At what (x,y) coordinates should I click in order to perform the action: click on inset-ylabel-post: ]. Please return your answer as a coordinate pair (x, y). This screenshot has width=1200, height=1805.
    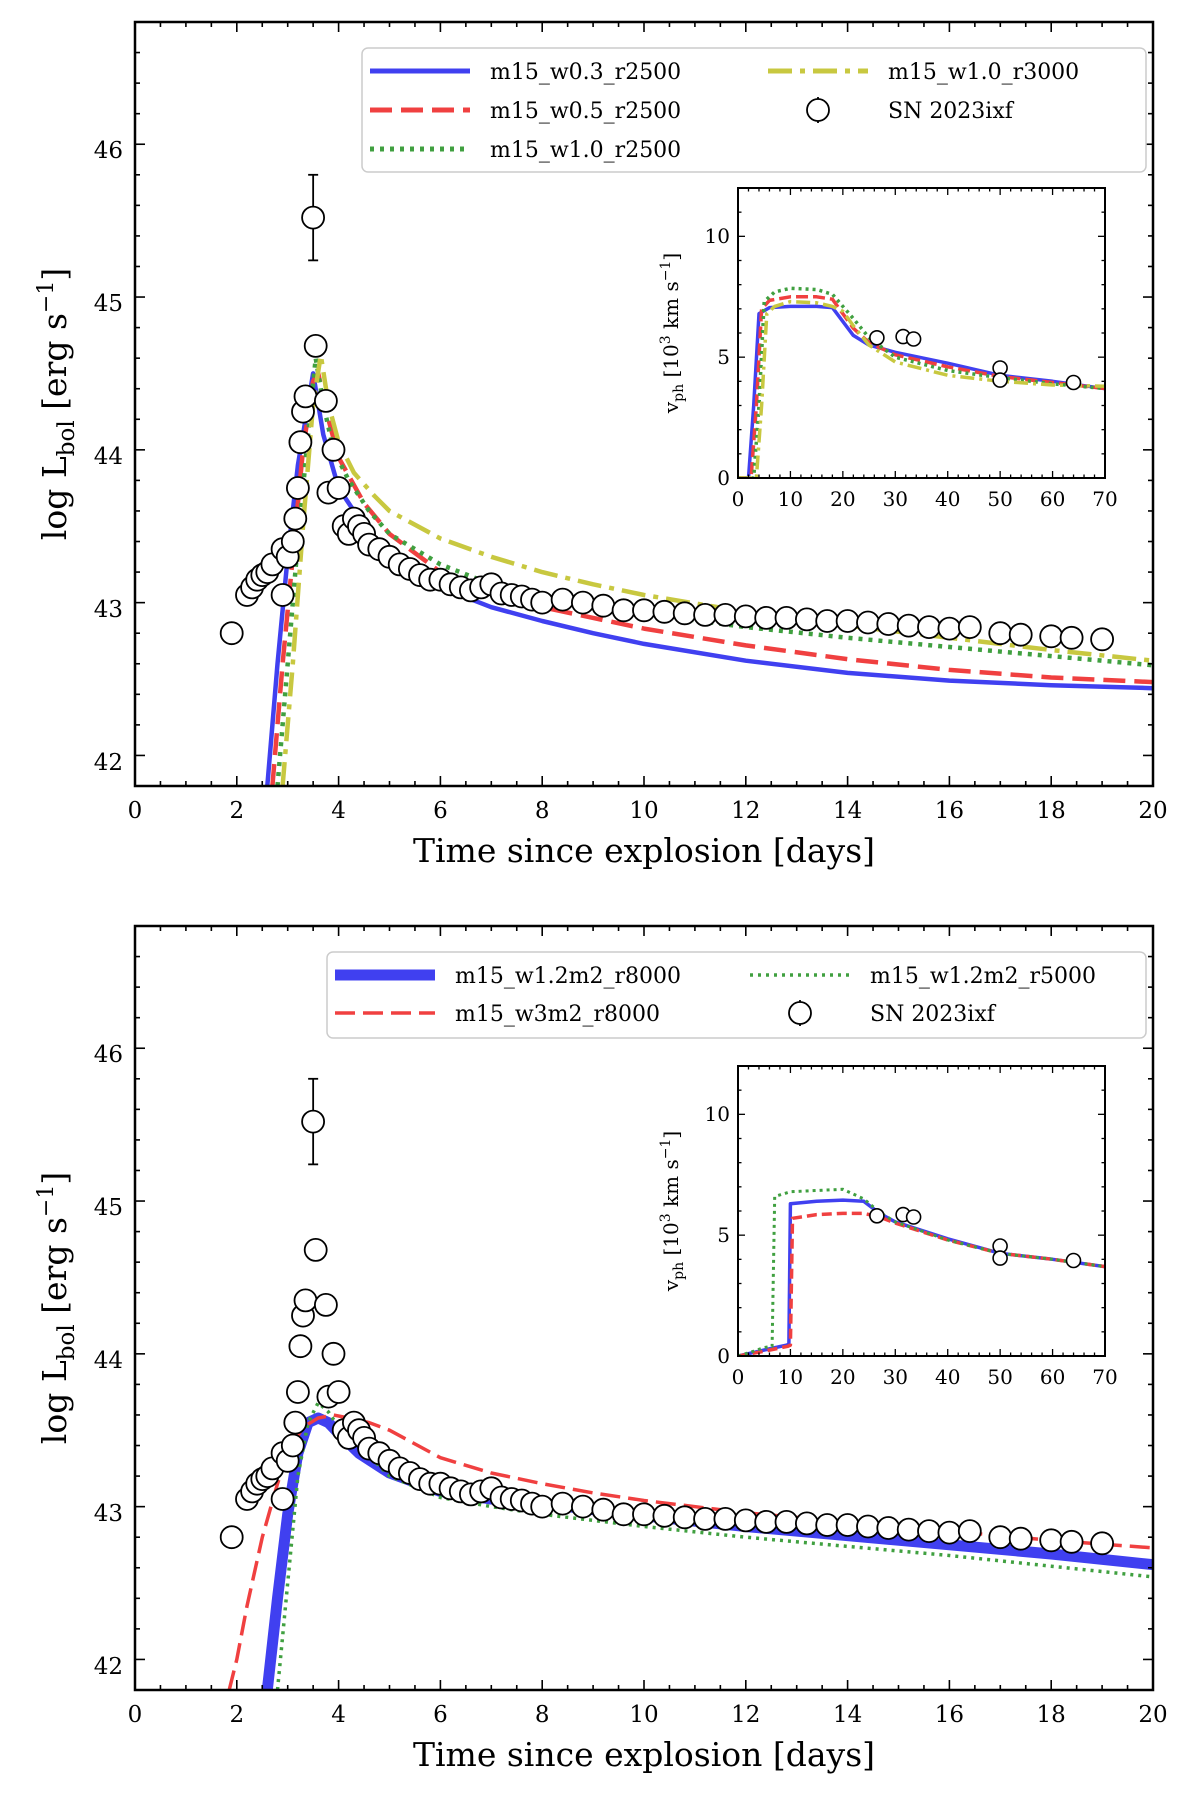
    Looking at the image, I should click on (671, 257).